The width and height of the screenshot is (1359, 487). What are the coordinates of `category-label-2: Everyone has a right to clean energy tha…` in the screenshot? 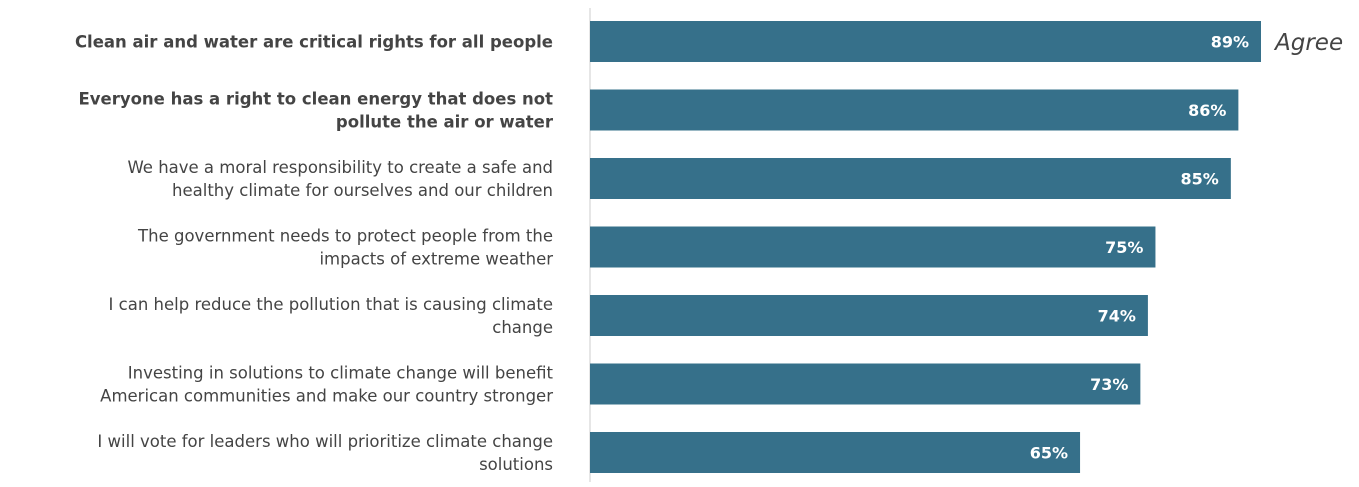 It's located at (315, 111).